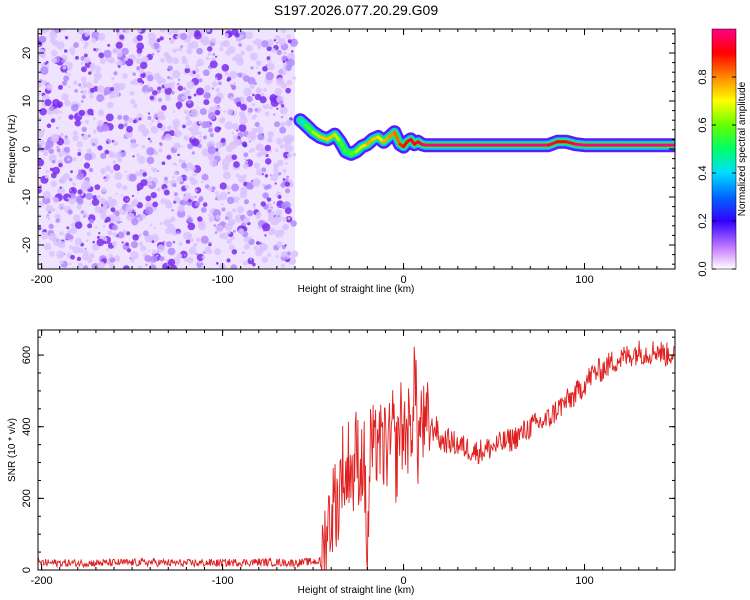 This screenshot has height=600, width=750. Describe the element at coordinates (703, 268) in the screenshot. I see `colorbar-tick-label: 0.0` at that location.